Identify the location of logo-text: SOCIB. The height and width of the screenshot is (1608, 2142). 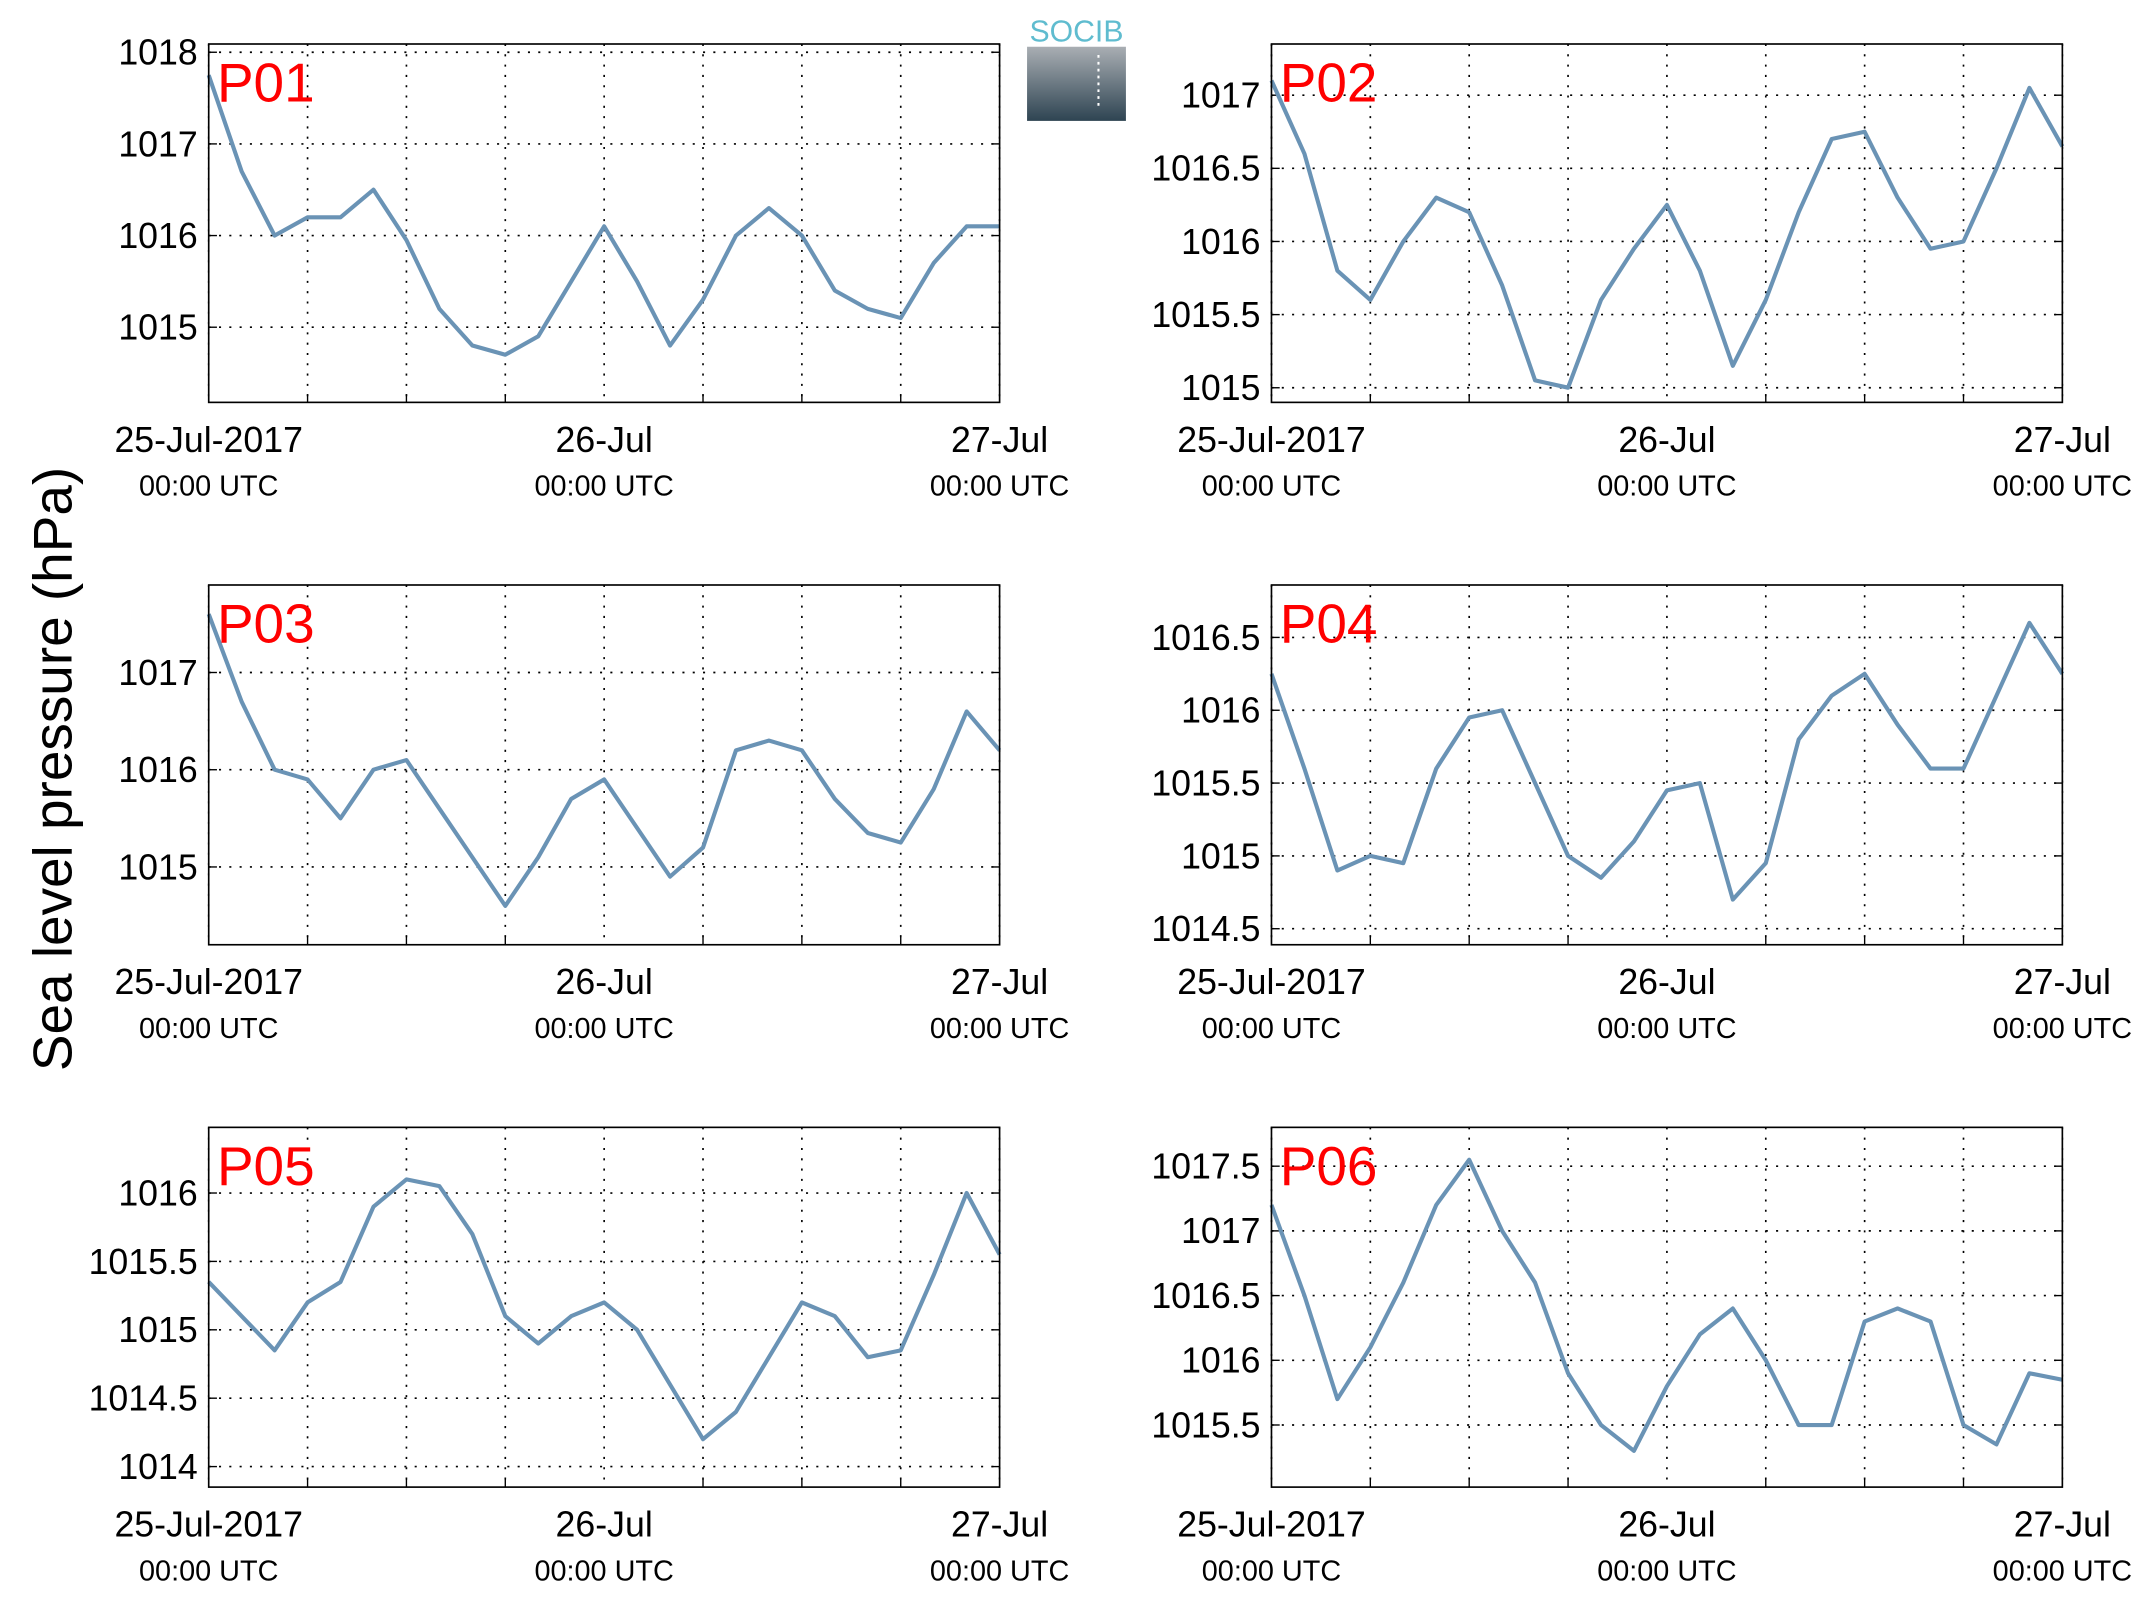
(1077, 31).